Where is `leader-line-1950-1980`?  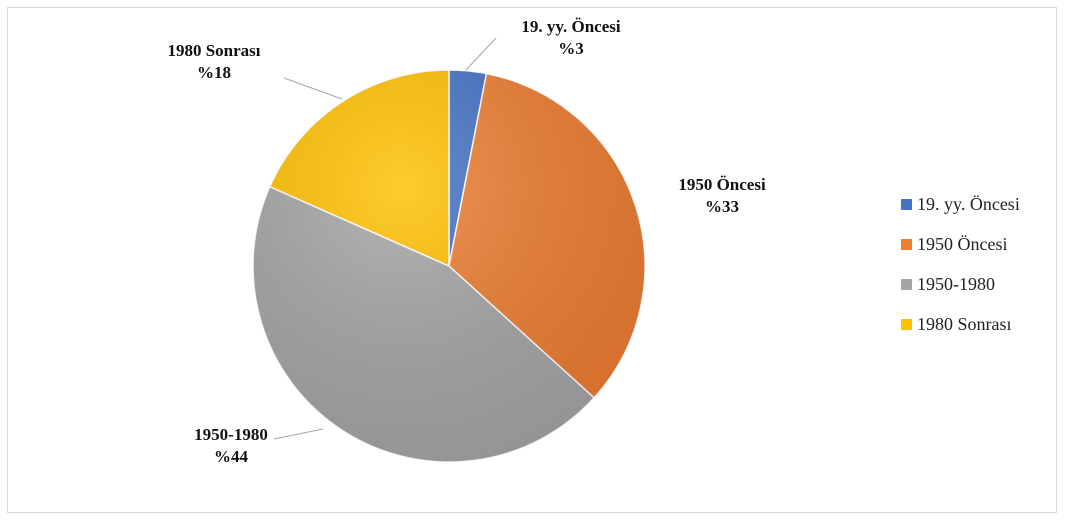
leader-line-1950-1980 is located at coordinates (298, 434).